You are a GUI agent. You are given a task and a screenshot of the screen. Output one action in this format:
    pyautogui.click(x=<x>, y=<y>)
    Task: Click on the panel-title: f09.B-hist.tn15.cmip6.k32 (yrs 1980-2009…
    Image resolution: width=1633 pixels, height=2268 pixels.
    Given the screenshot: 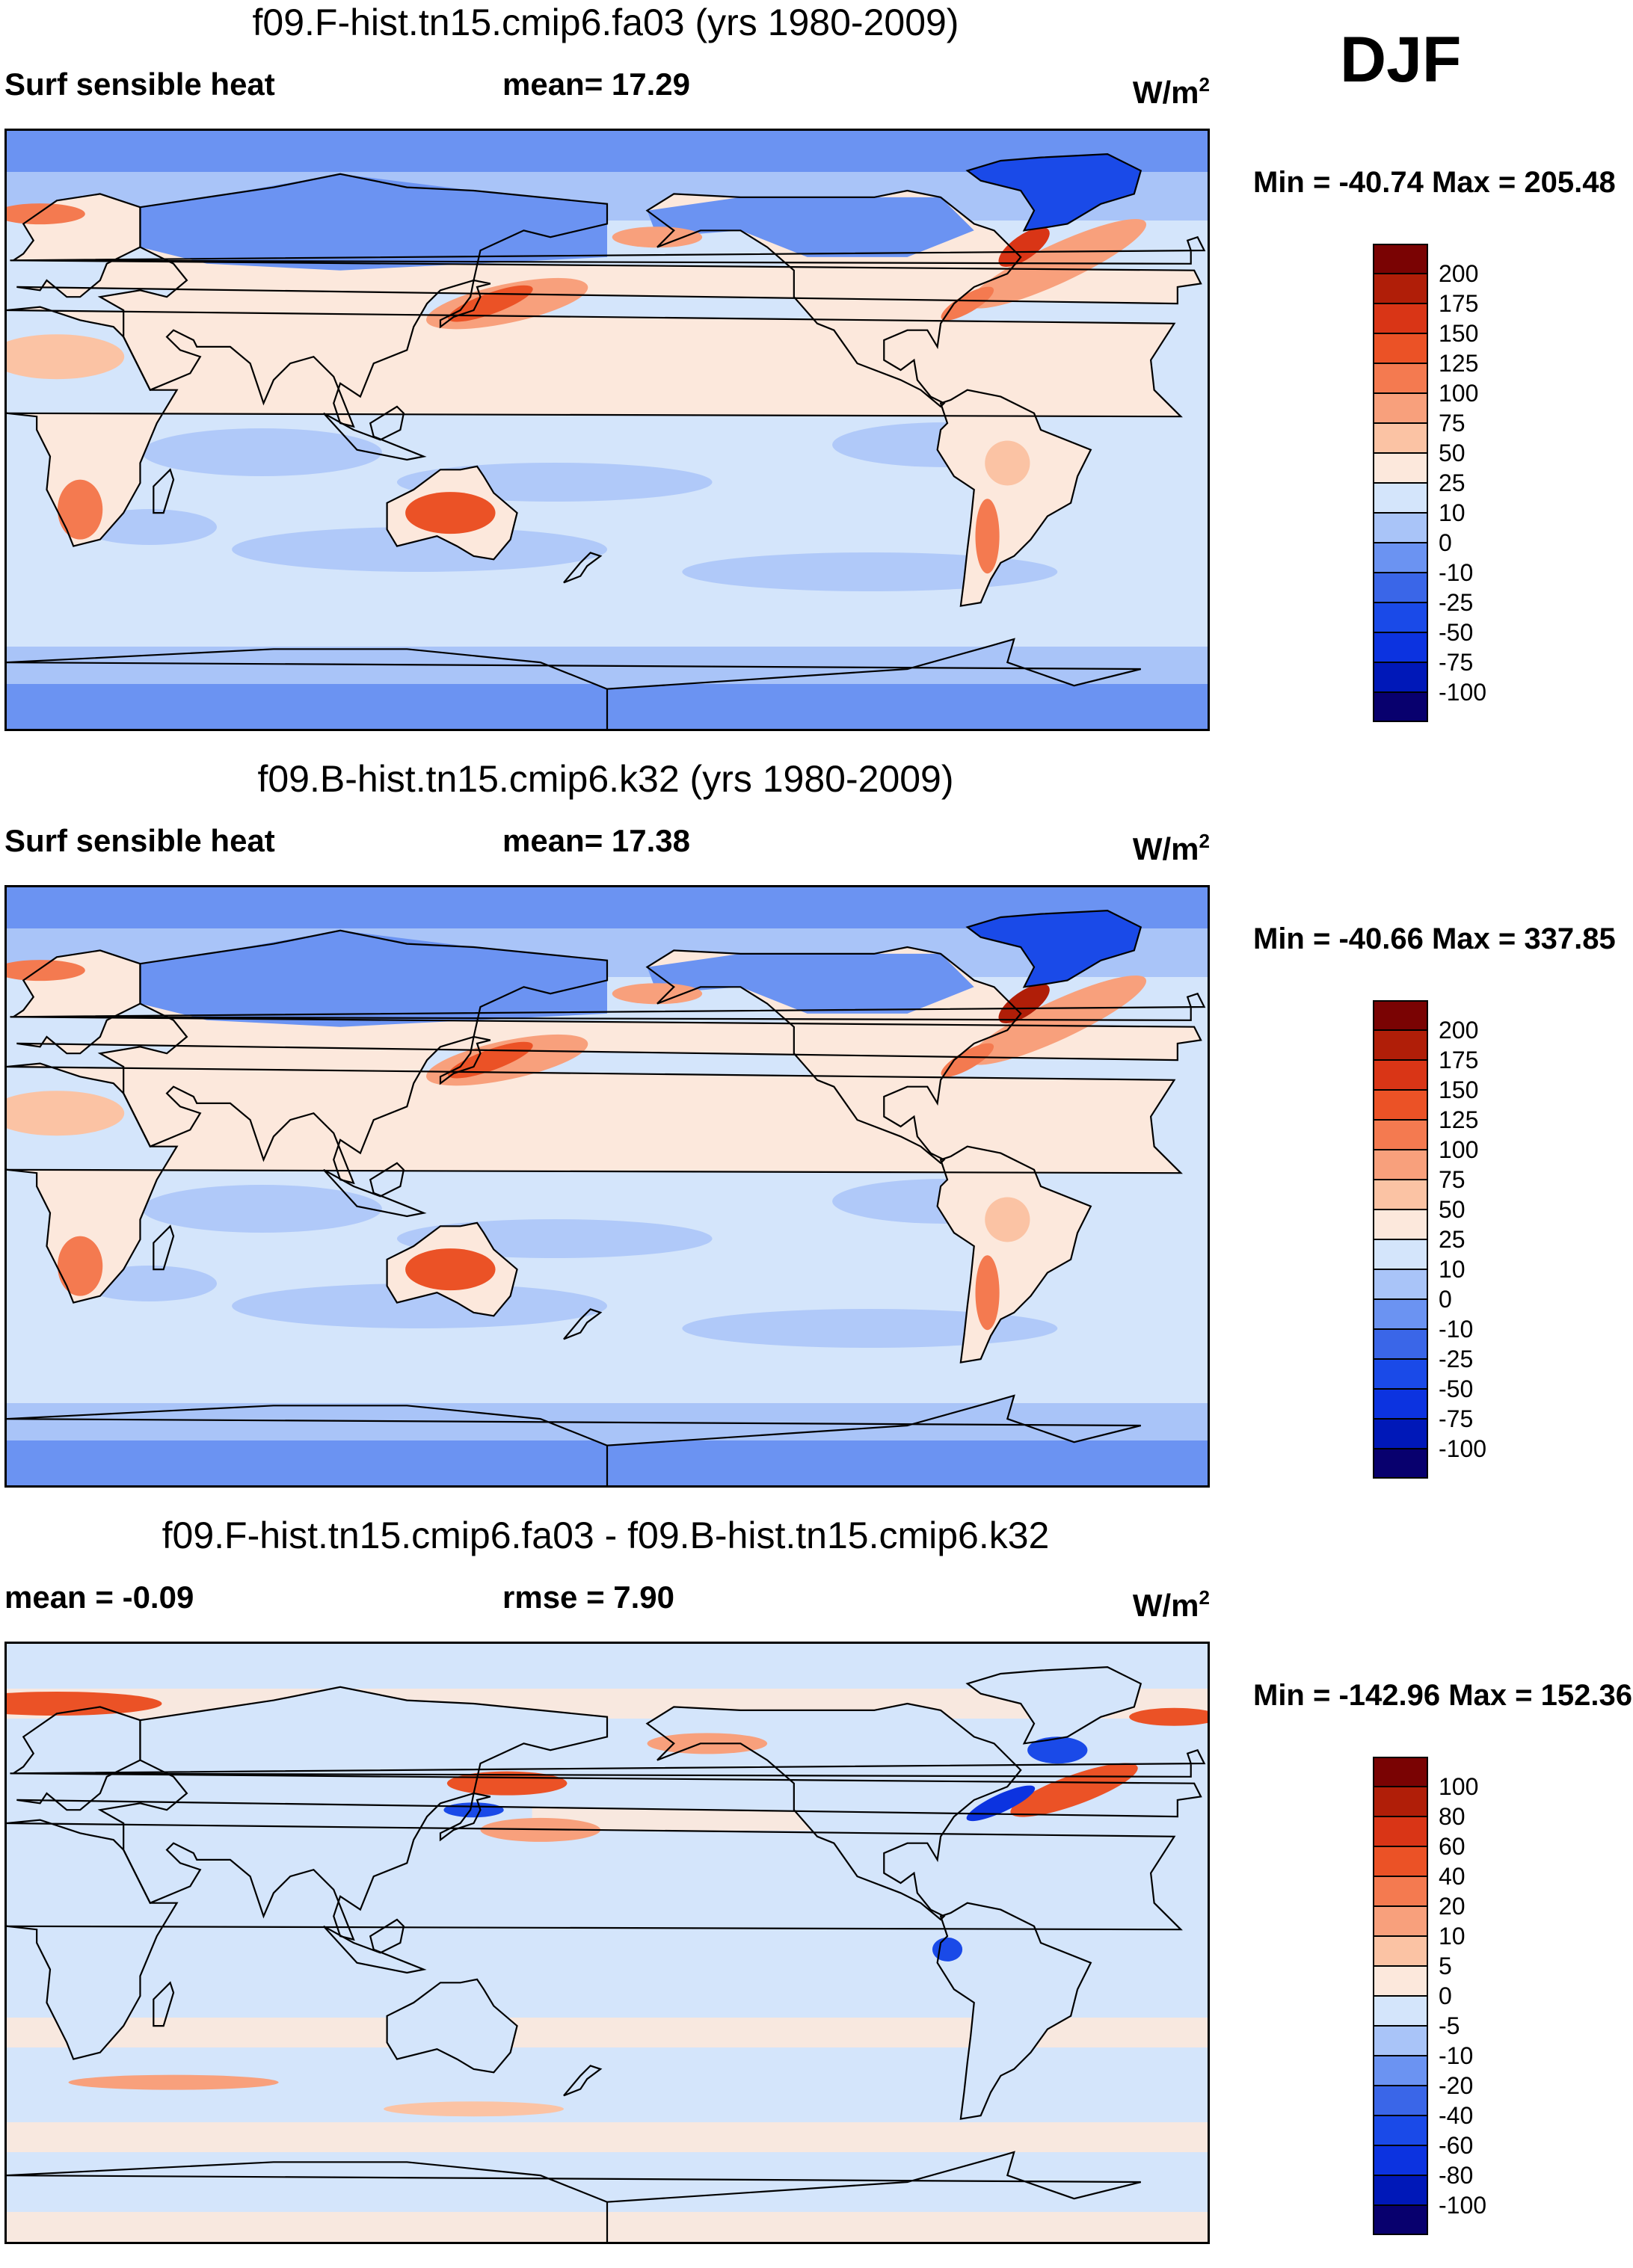 What is the action you would take?
    pyautogui.click(x=605, y=779)
    